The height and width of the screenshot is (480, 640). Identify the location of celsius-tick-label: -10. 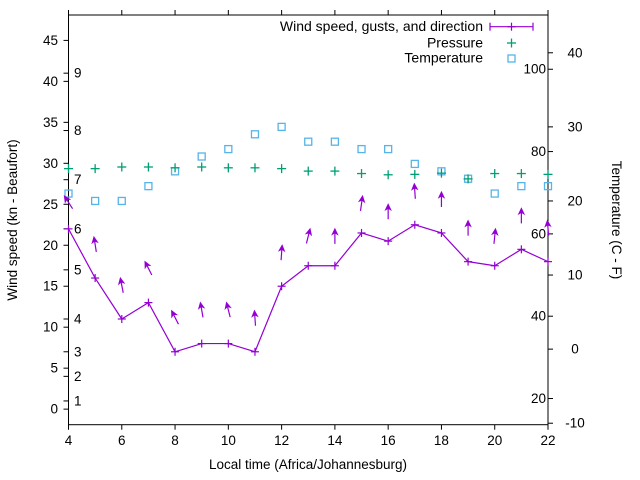
(575, 423).